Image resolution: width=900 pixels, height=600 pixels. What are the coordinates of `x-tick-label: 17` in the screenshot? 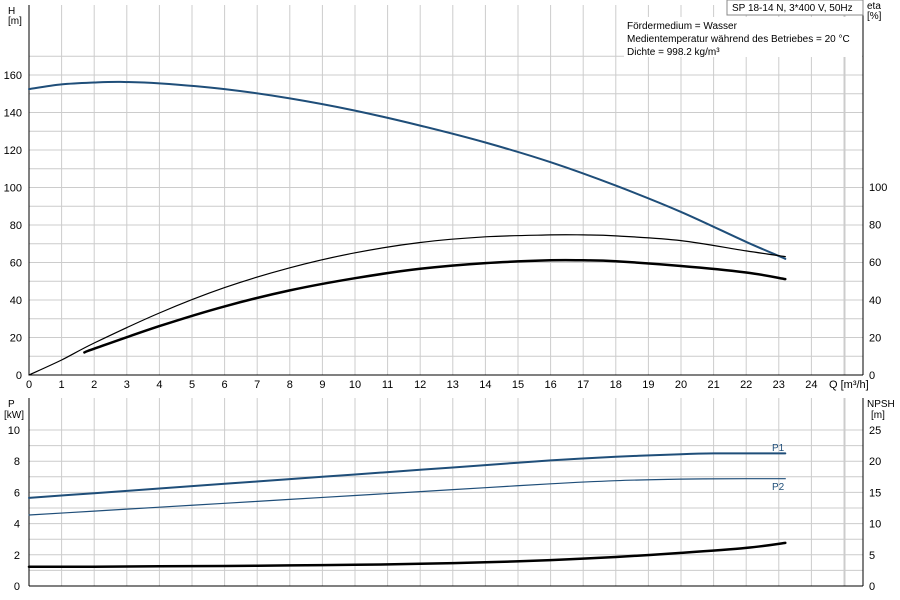 It's located at (583, 385).